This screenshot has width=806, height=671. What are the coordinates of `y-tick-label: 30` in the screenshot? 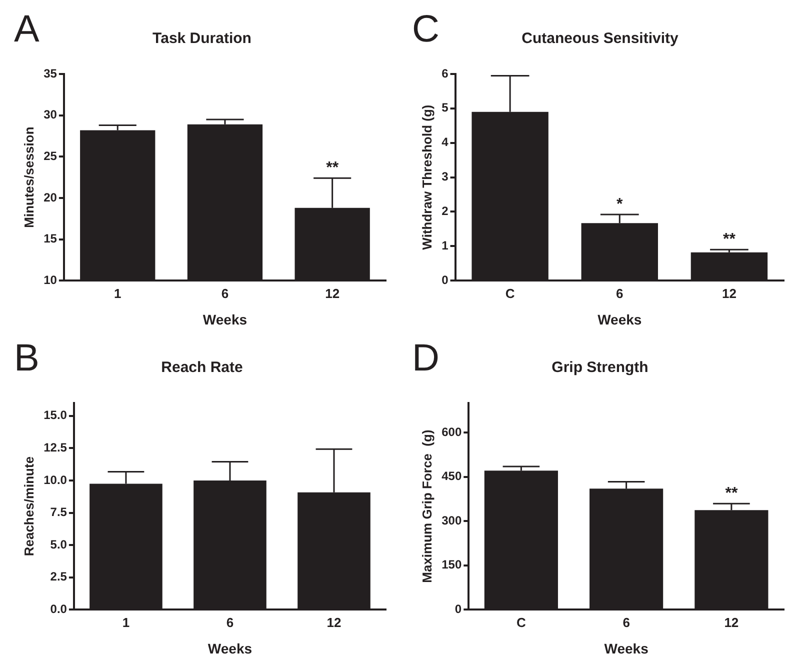 It's located at (51, 115).